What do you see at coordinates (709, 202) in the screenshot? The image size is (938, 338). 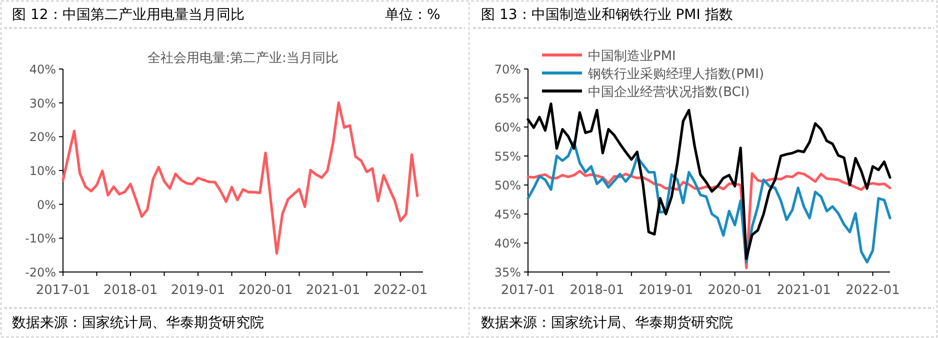 I see `line-series` at bounding box center [709, 202].